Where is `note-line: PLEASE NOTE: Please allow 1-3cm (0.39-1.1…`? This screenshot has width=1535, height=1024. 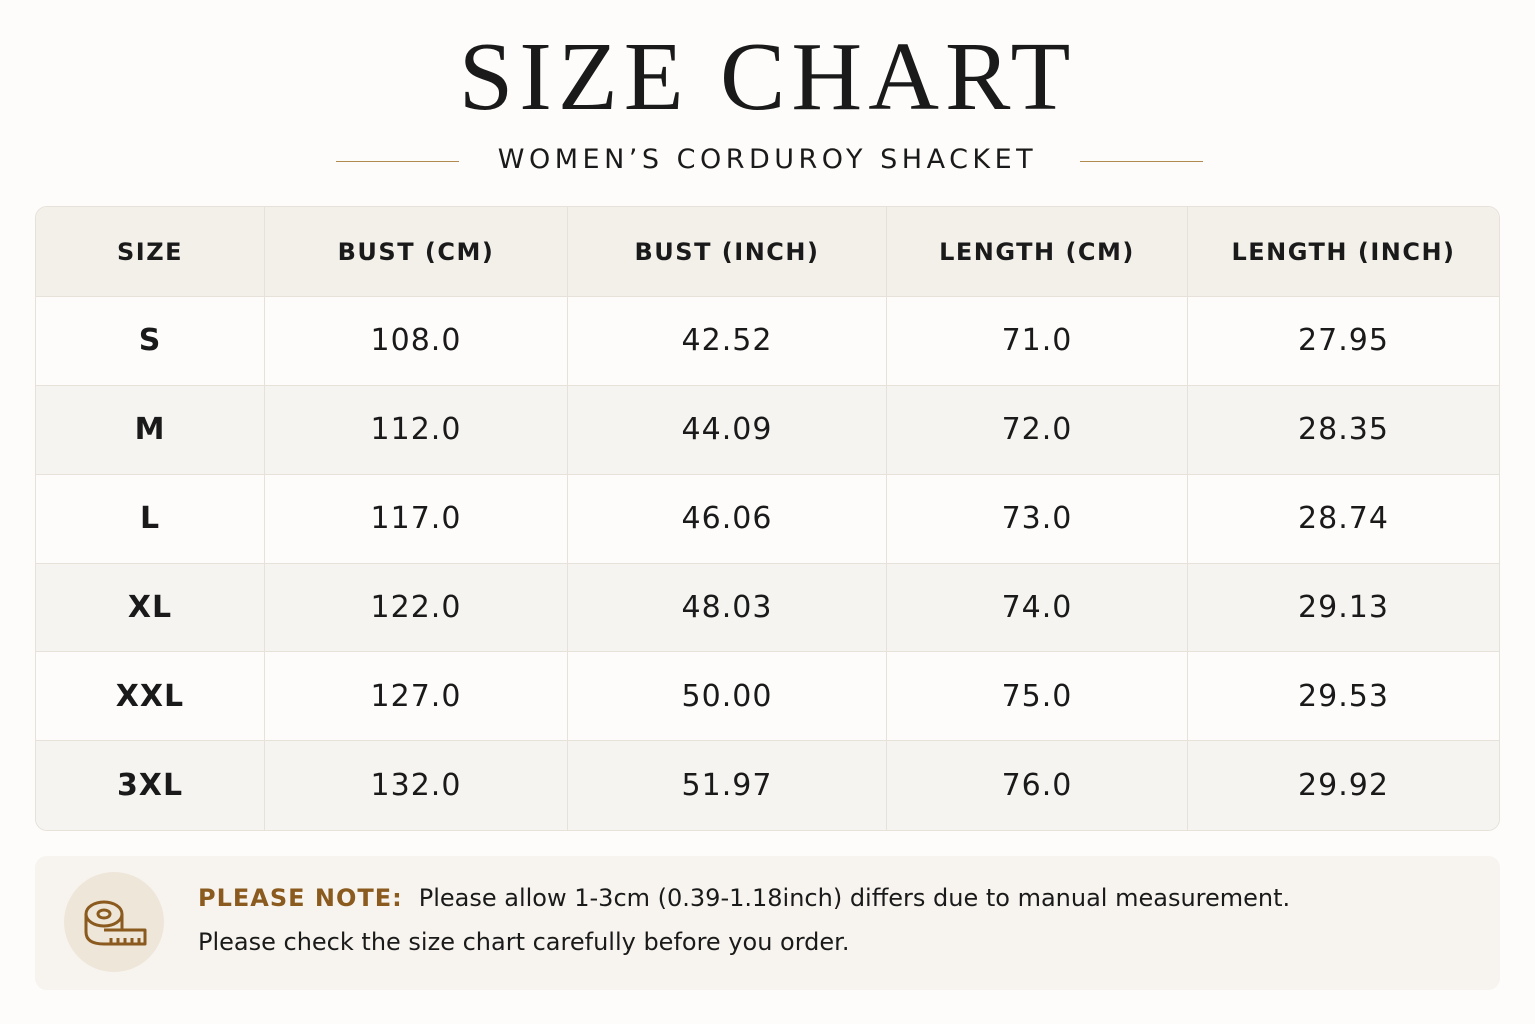
note-line: PLEASE NOTE: Please allow 1-3cm (0.39-1.1… is located at coordinates (744, 898).